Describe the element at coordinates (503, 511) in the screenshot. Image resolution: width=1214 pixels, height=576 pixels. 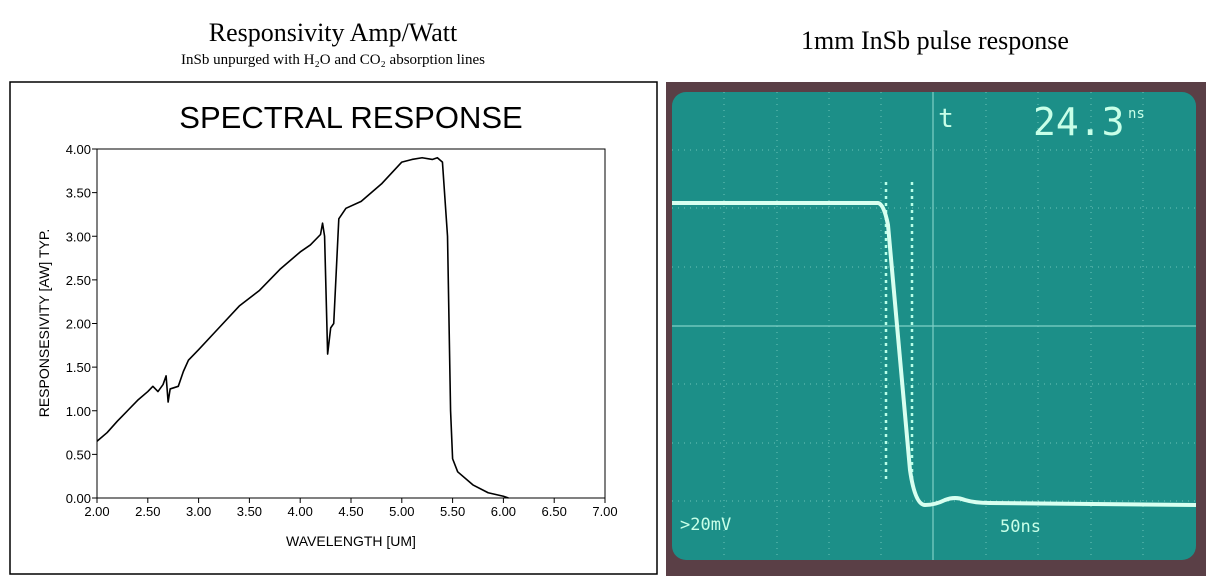
I see `x-tick-label: 6.00` at that location.